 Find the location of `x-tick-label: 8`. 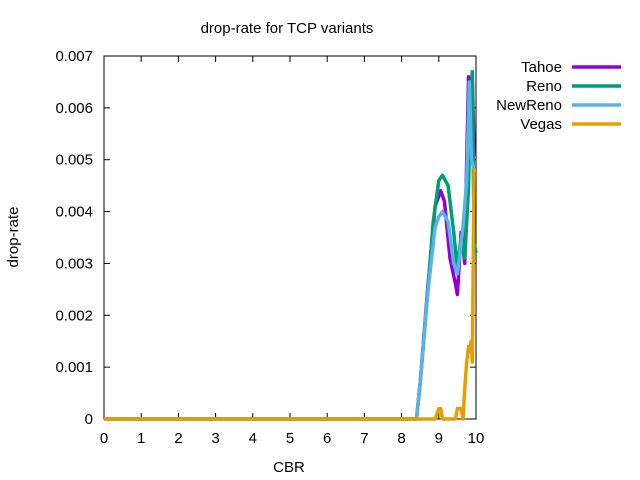

x-tick-label: 8 is located at coordinates (401, 438).